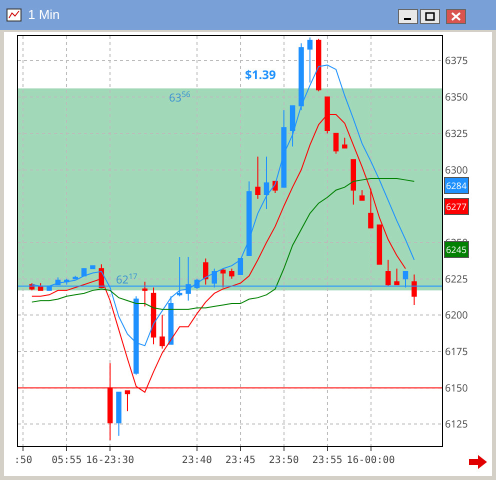  What do you see at coordinates (456, 133) in the screenshot?
I see `y-tick-label: 6325` at bounding box center [456, 133].